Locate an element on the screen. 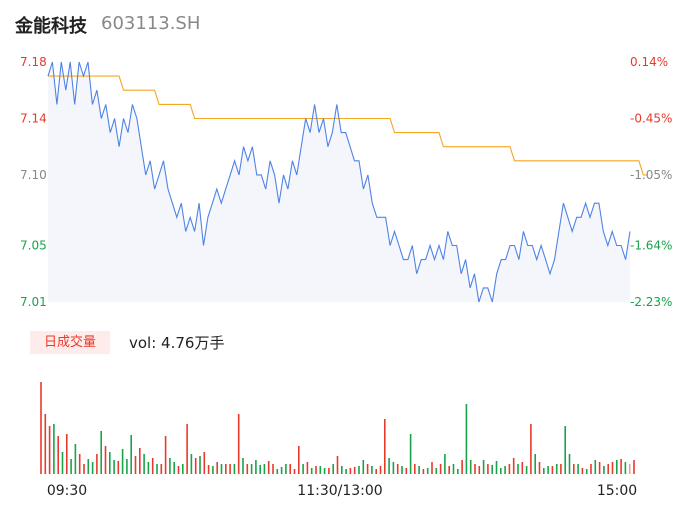  volume-badge: 日成交量 is located at coordinates (70, 342).